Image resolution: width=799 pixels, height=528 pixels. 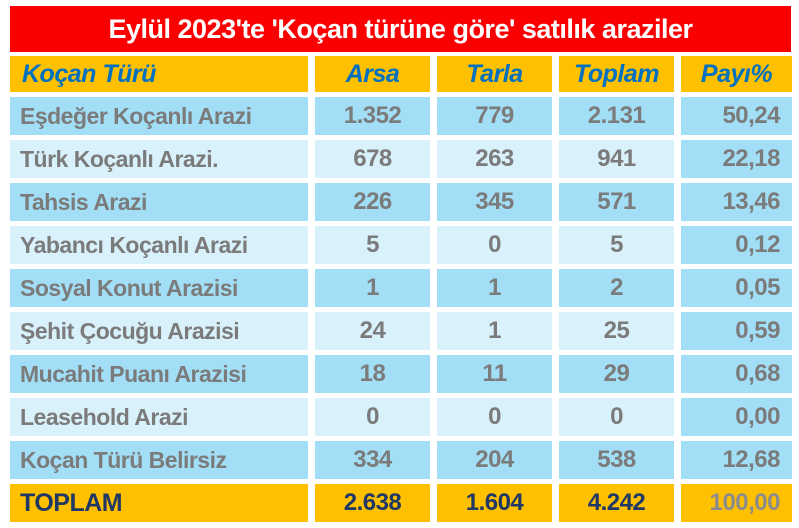 What do you see at coordinates (494, 374) in the screenshot?
I see `cell-tarla: 11` at bounding box center [494, 374].